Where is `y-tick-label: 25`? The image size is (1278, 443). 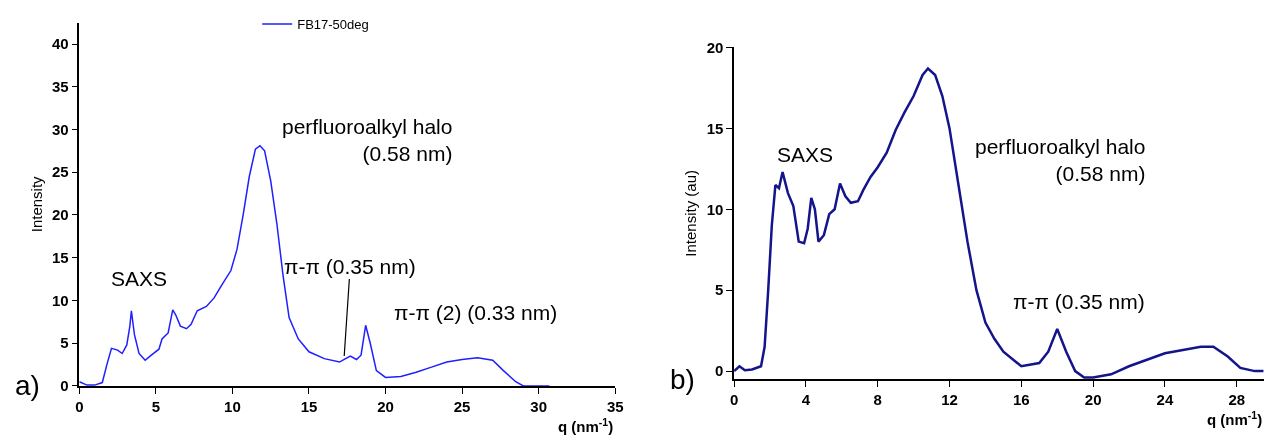 y-tick-label: 25 is located at coordinates (60, 172).